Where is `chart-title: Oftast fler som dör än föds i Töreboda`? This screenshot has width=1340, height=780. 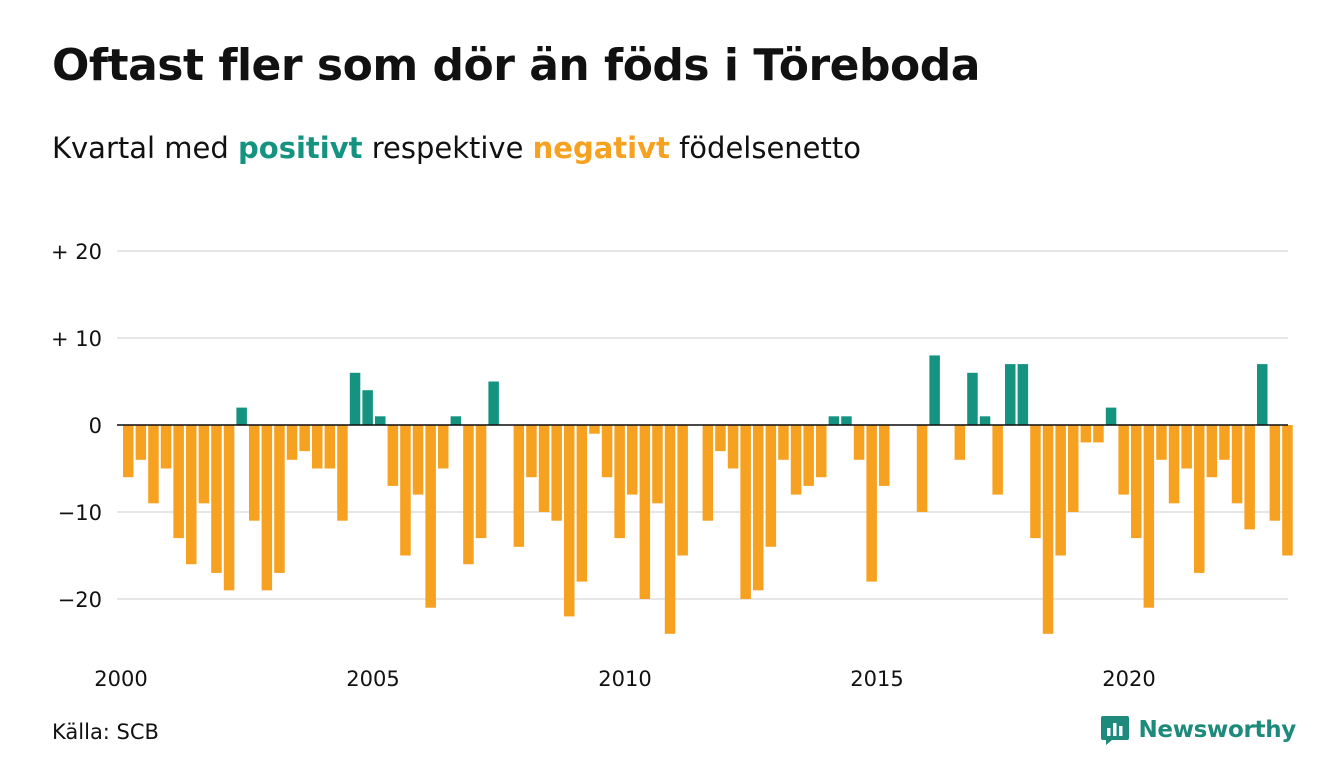 chart-title: Oftast fler som dör än föds i Töreboda is located at coordinates (516, 65).